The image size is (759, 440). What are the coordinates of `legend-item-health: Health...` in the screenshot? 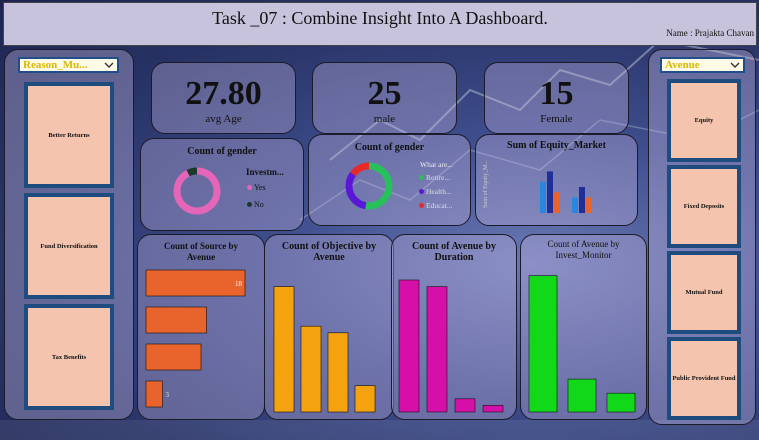 It's located at (435, 191).